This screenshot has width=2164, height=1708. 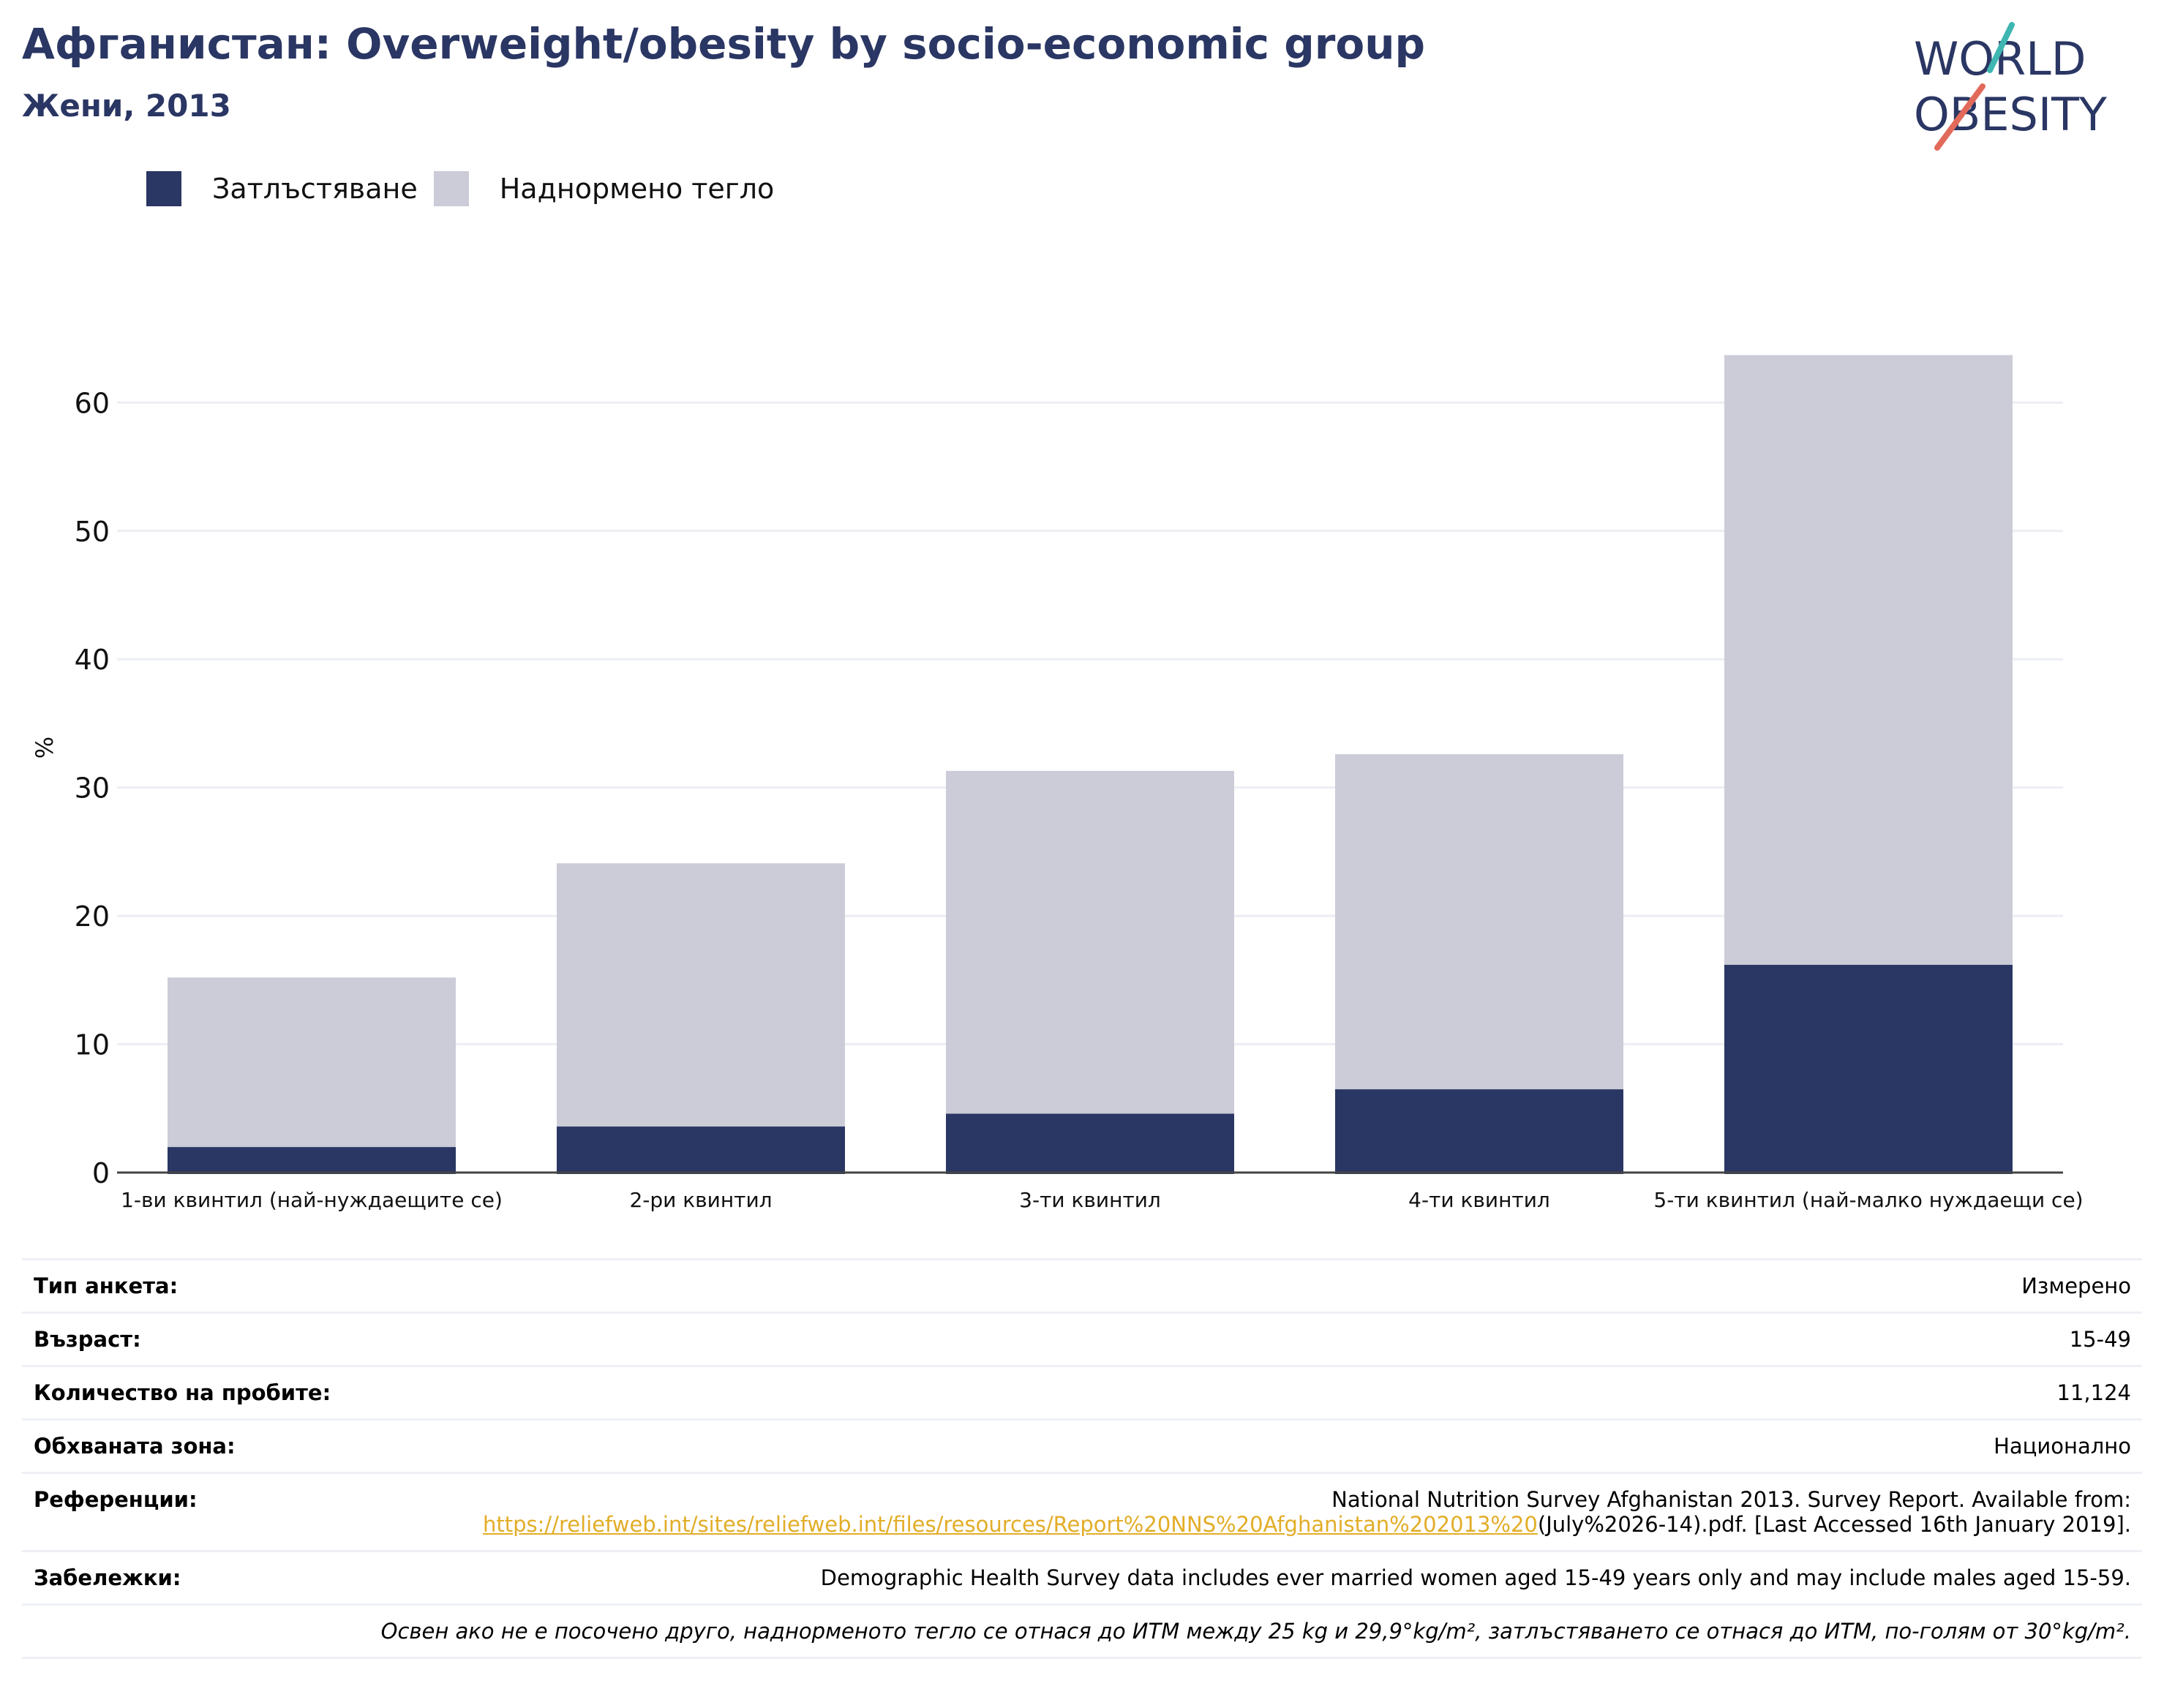 What do you see at coordinates (700, 1200) in the screenshot?
I see `x-tick-label: 2-ри квинтил` at bounding box center [700, 1200].